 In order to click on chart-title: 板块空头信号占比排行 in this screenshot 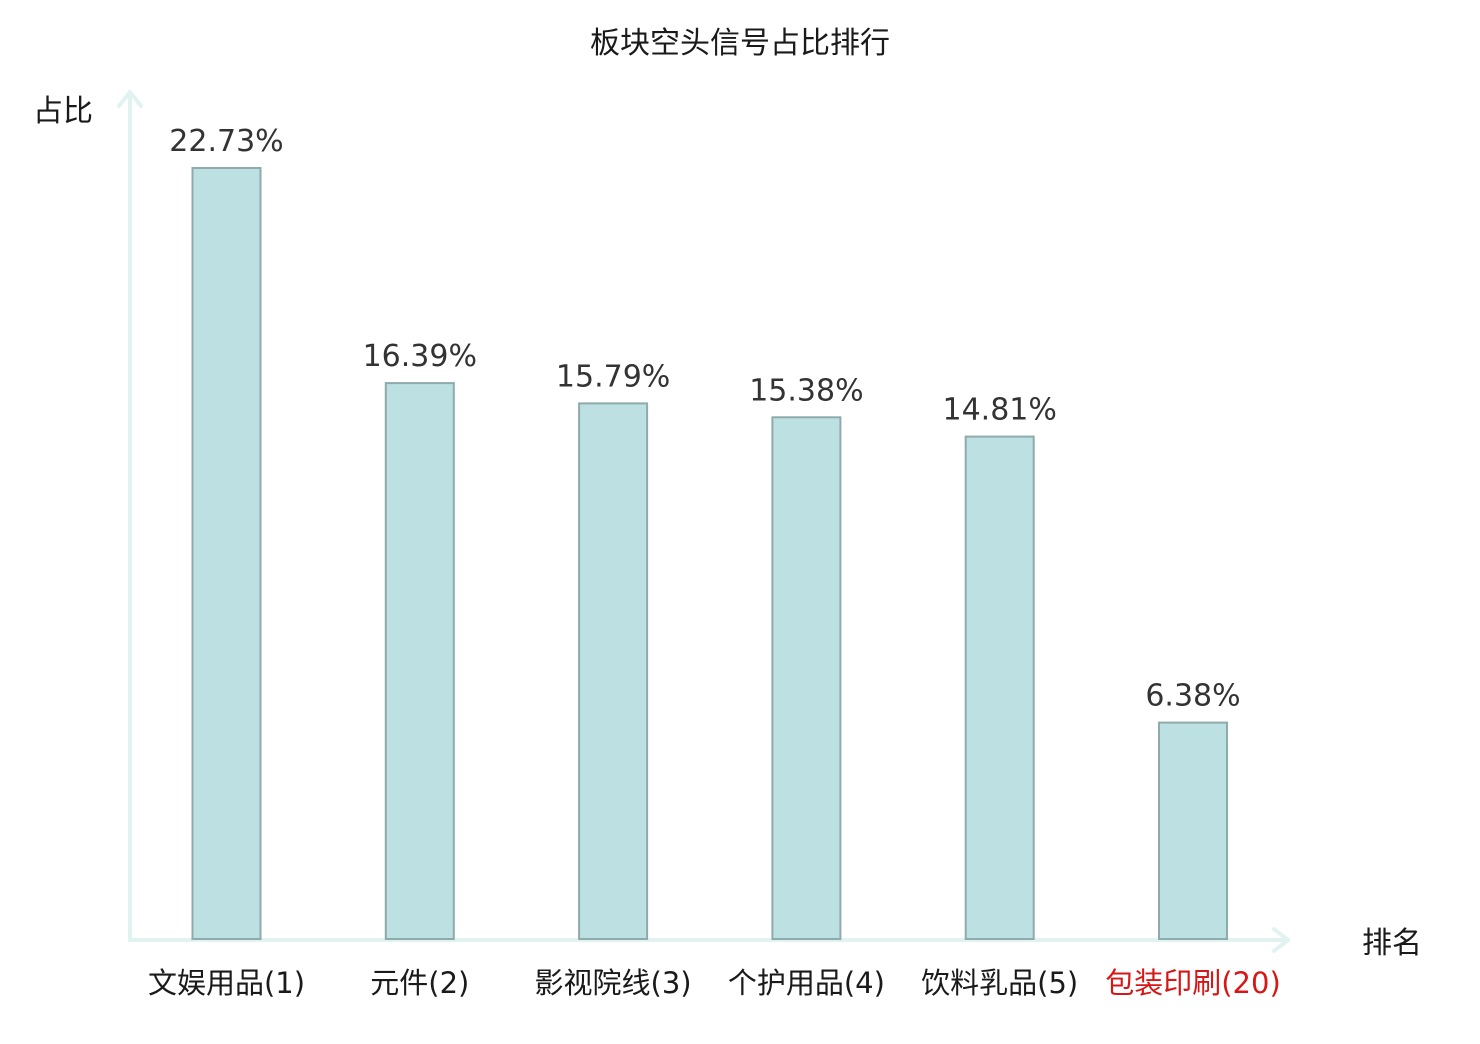, I will do `click(740, 43)`.